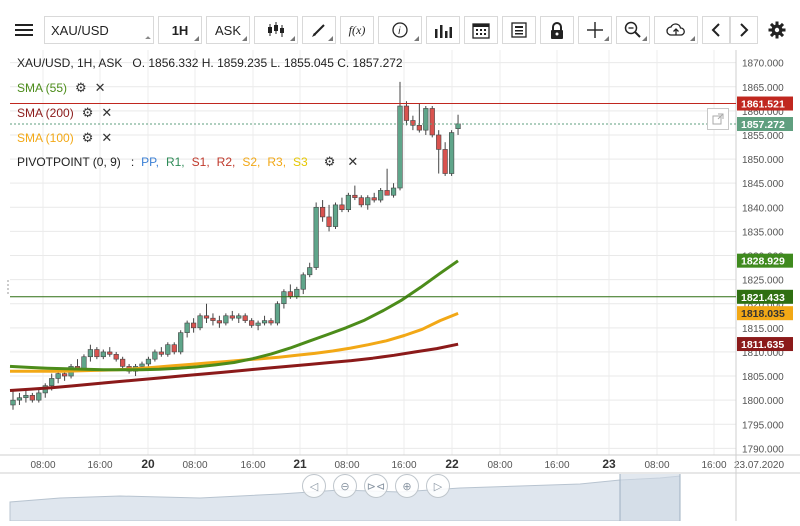 This screenshot has width=800, height=526. I want to click on navigator-window, so click(650, 497).